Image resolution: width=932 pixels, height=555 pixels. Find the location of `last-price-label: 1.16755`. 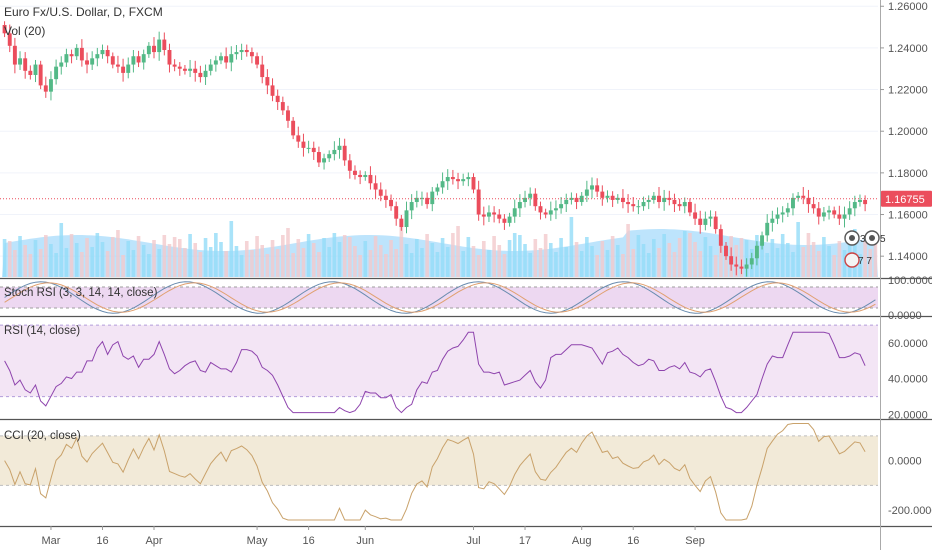

last-price-label: 1.16755 is located at coordinates (905, 200).